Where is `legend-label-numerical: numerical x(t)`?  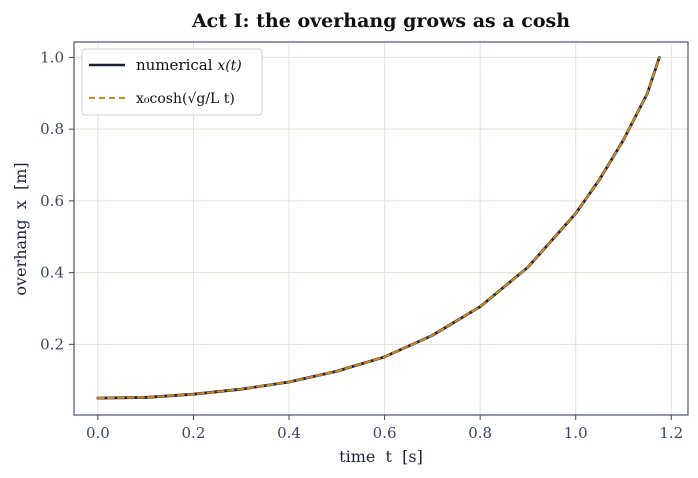
legend-label-numerical: numerical x(t) is located at coordinates (189, 65).